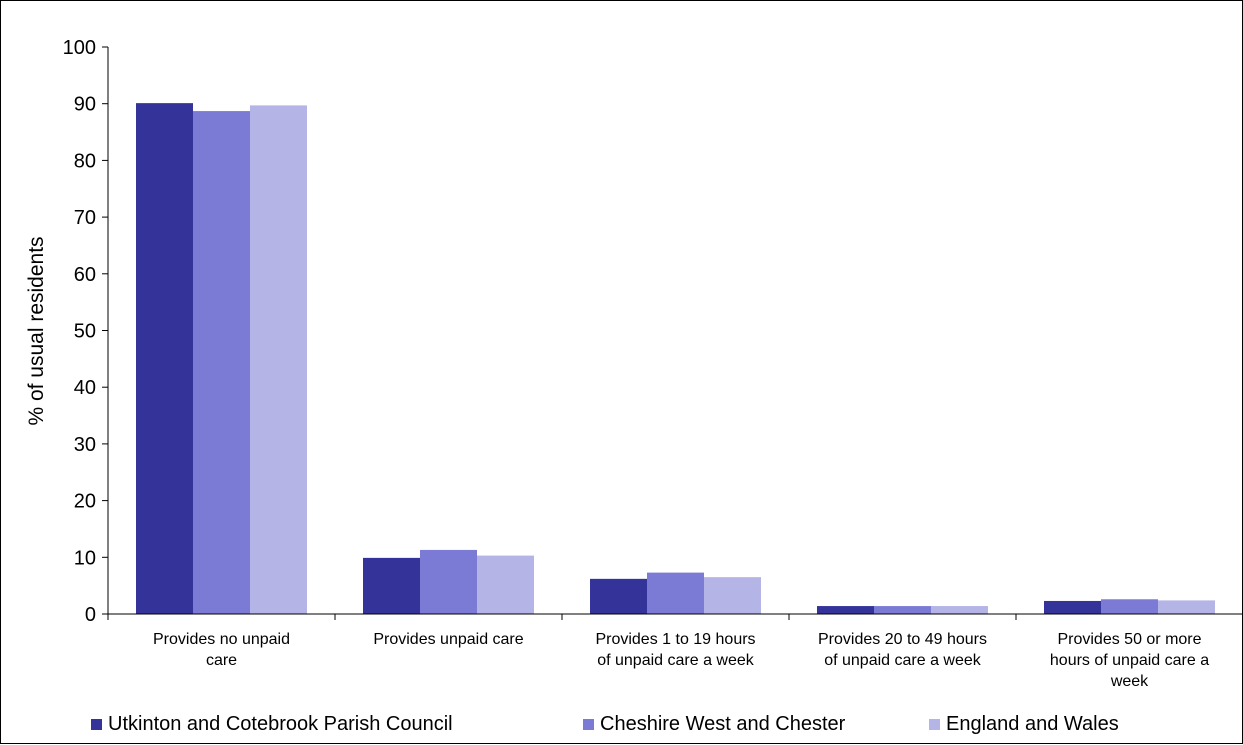  Describe the element at coordinates (85, 161) in the screenshot. I see `y-tick-label: 80` at that location.